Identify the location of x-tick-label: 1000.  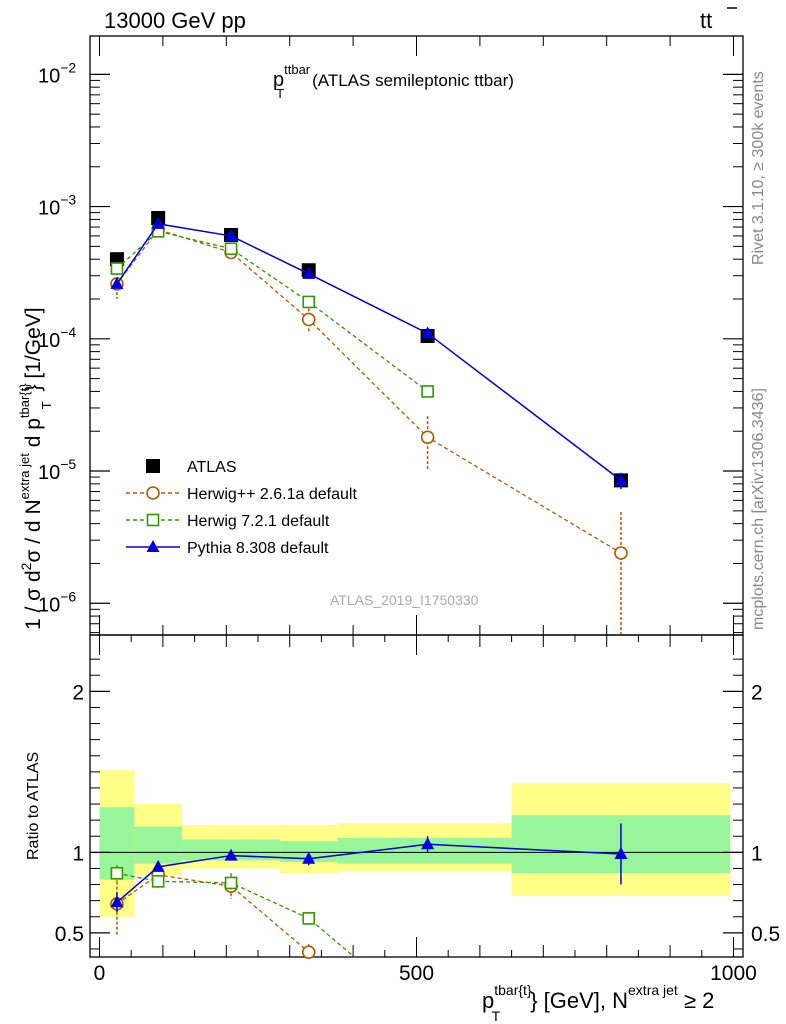
(733, 973).